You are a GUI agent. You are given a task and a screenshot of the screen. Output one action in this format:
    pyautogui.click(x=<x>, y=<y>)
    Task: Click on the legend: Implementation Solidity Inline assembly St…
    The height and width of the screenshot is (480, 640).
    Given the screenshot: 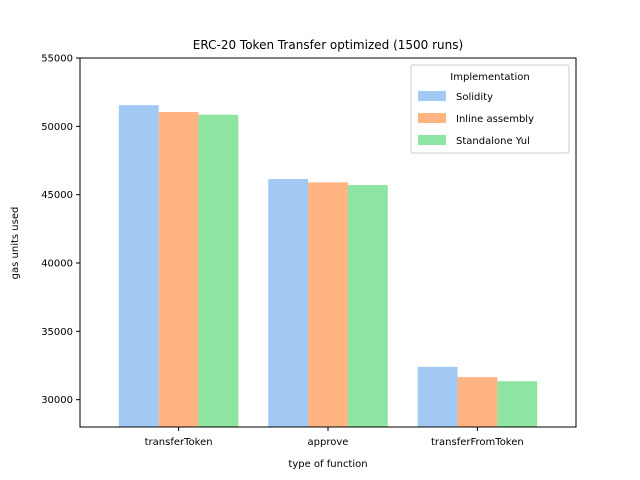 What is the action you would take?
    pyautogui.click(x=490, y=109)
    